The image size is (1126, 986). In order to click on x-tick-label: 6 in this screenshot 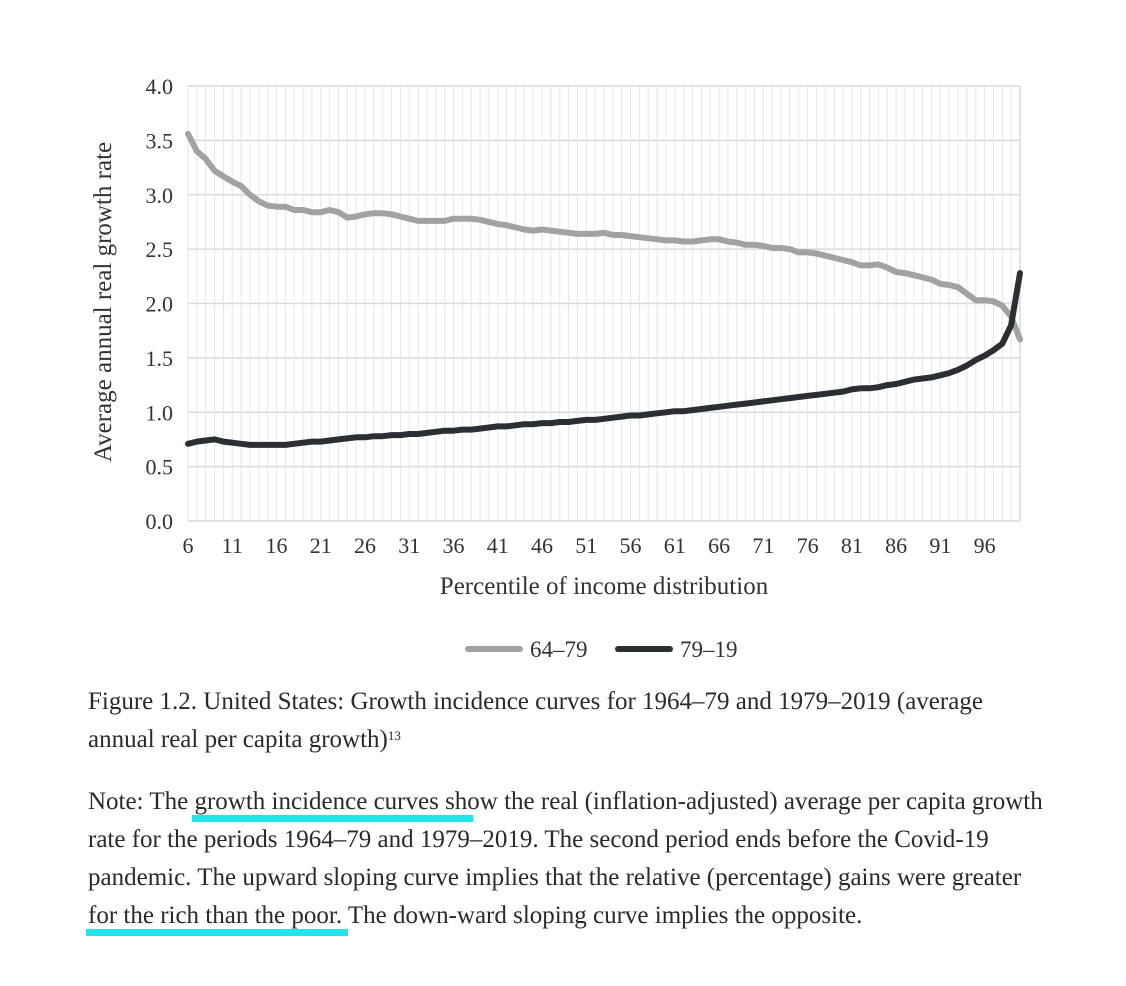, I will do `click(188, 545)`.